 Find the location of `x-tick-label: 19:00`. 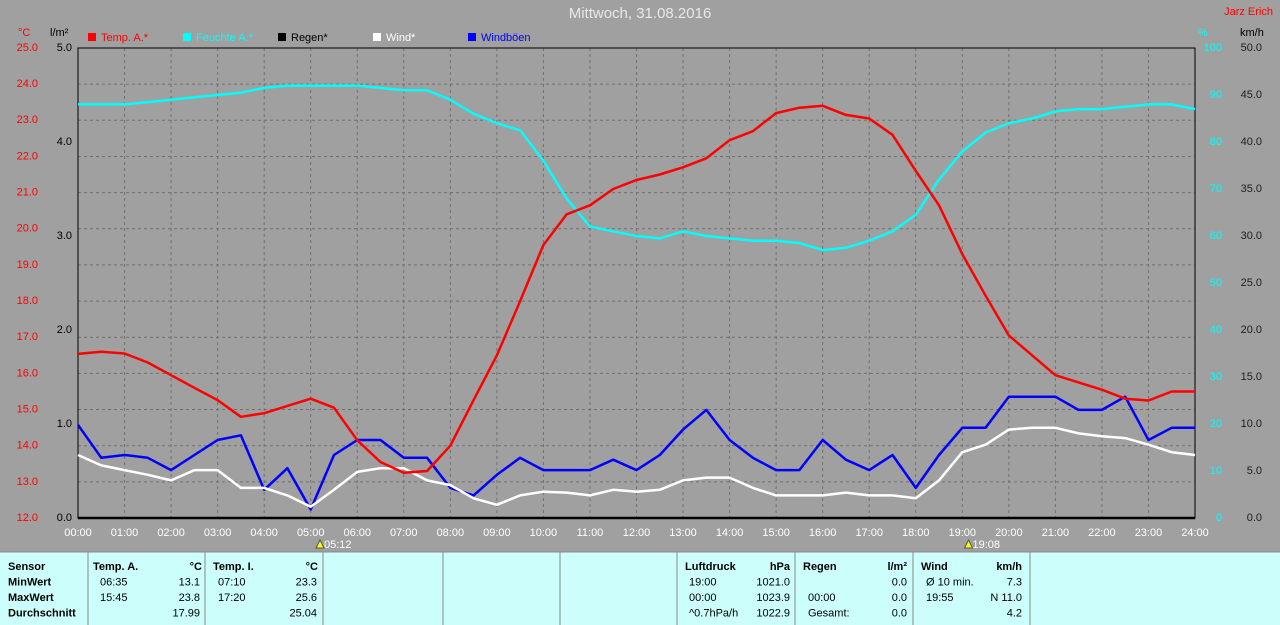

x-tick-label: 19:00 is located at coordinates (963, 533).